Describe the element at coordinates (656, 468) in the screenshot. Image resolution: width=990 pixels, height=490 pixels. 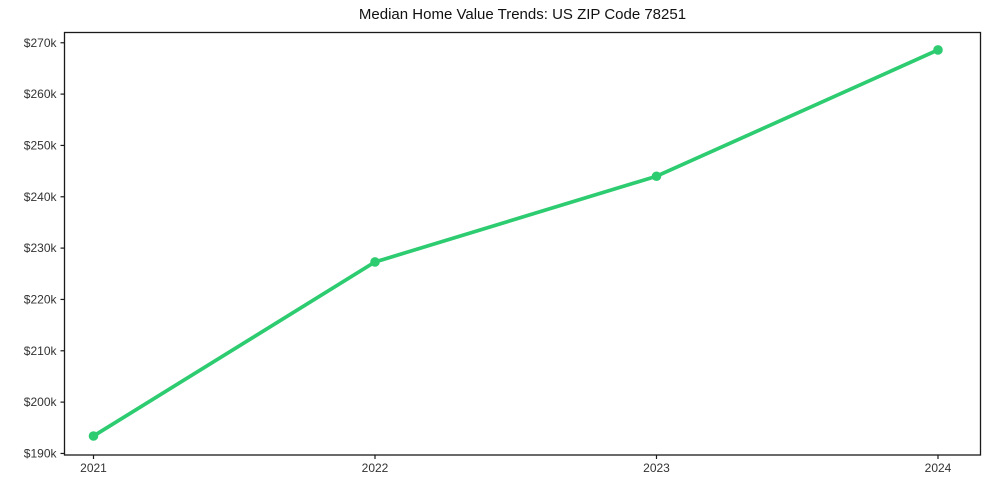
I see `x-tick-label: 2023` at that location.